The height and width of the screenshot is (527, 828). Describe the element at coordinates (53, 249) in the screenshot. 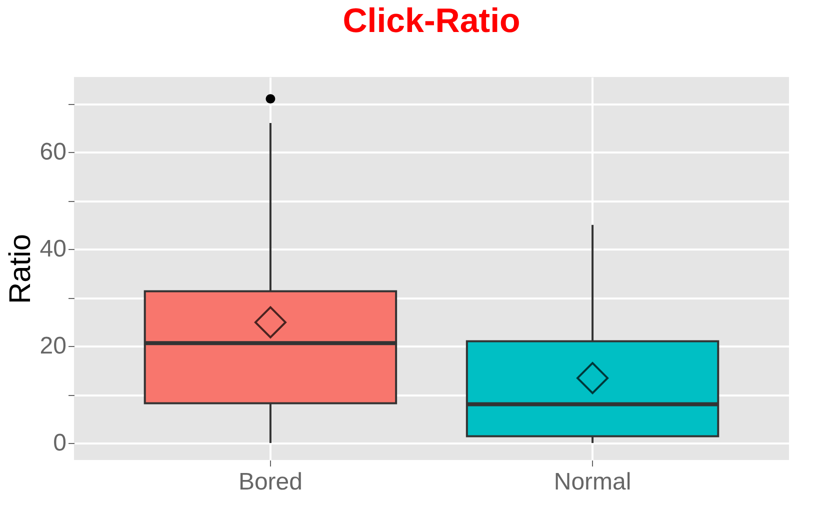

I see `y-tick-label: 40` at that location.